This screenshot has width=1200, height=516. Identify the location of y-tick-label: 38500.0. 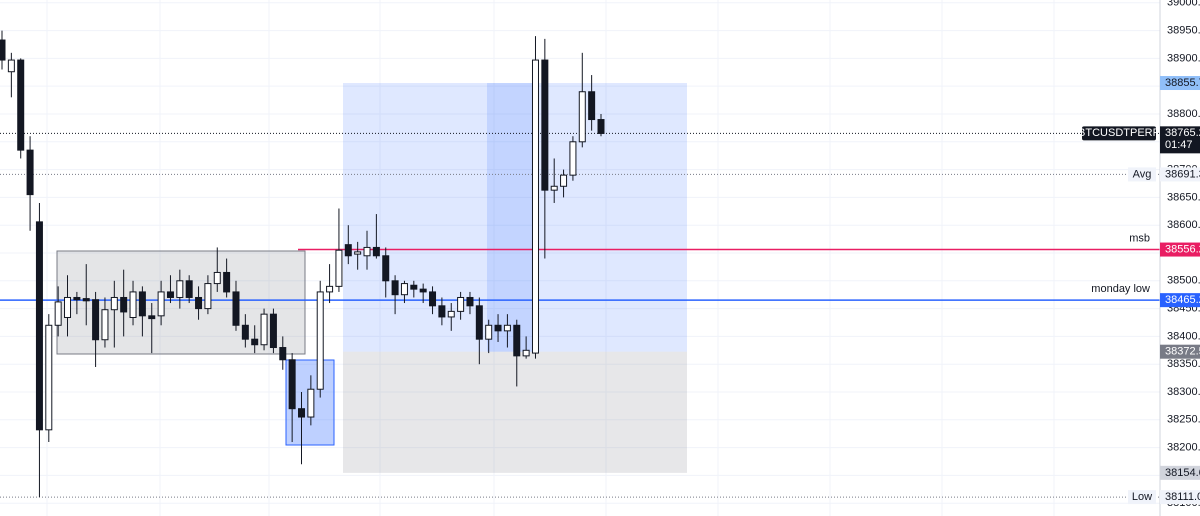
(1183, 281).